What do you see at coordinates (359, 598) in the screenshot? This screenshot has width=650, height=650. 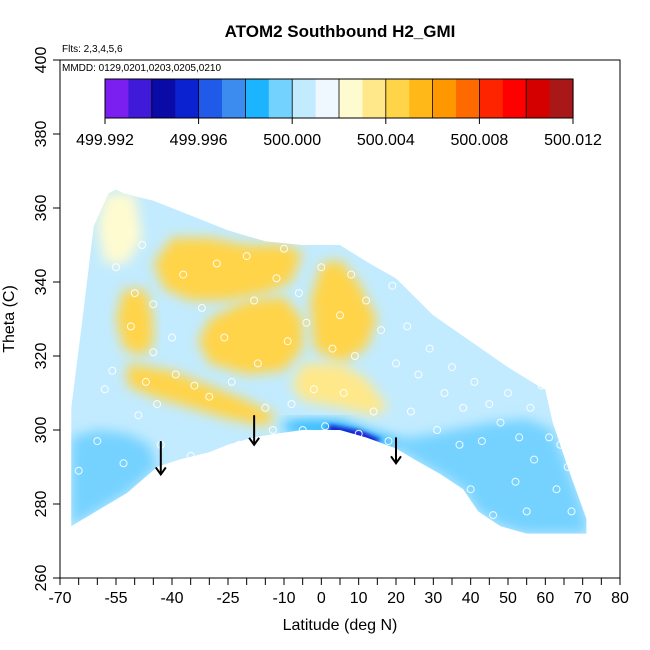 I see `x-tick-label: 10` at bounding box center [359, 598].